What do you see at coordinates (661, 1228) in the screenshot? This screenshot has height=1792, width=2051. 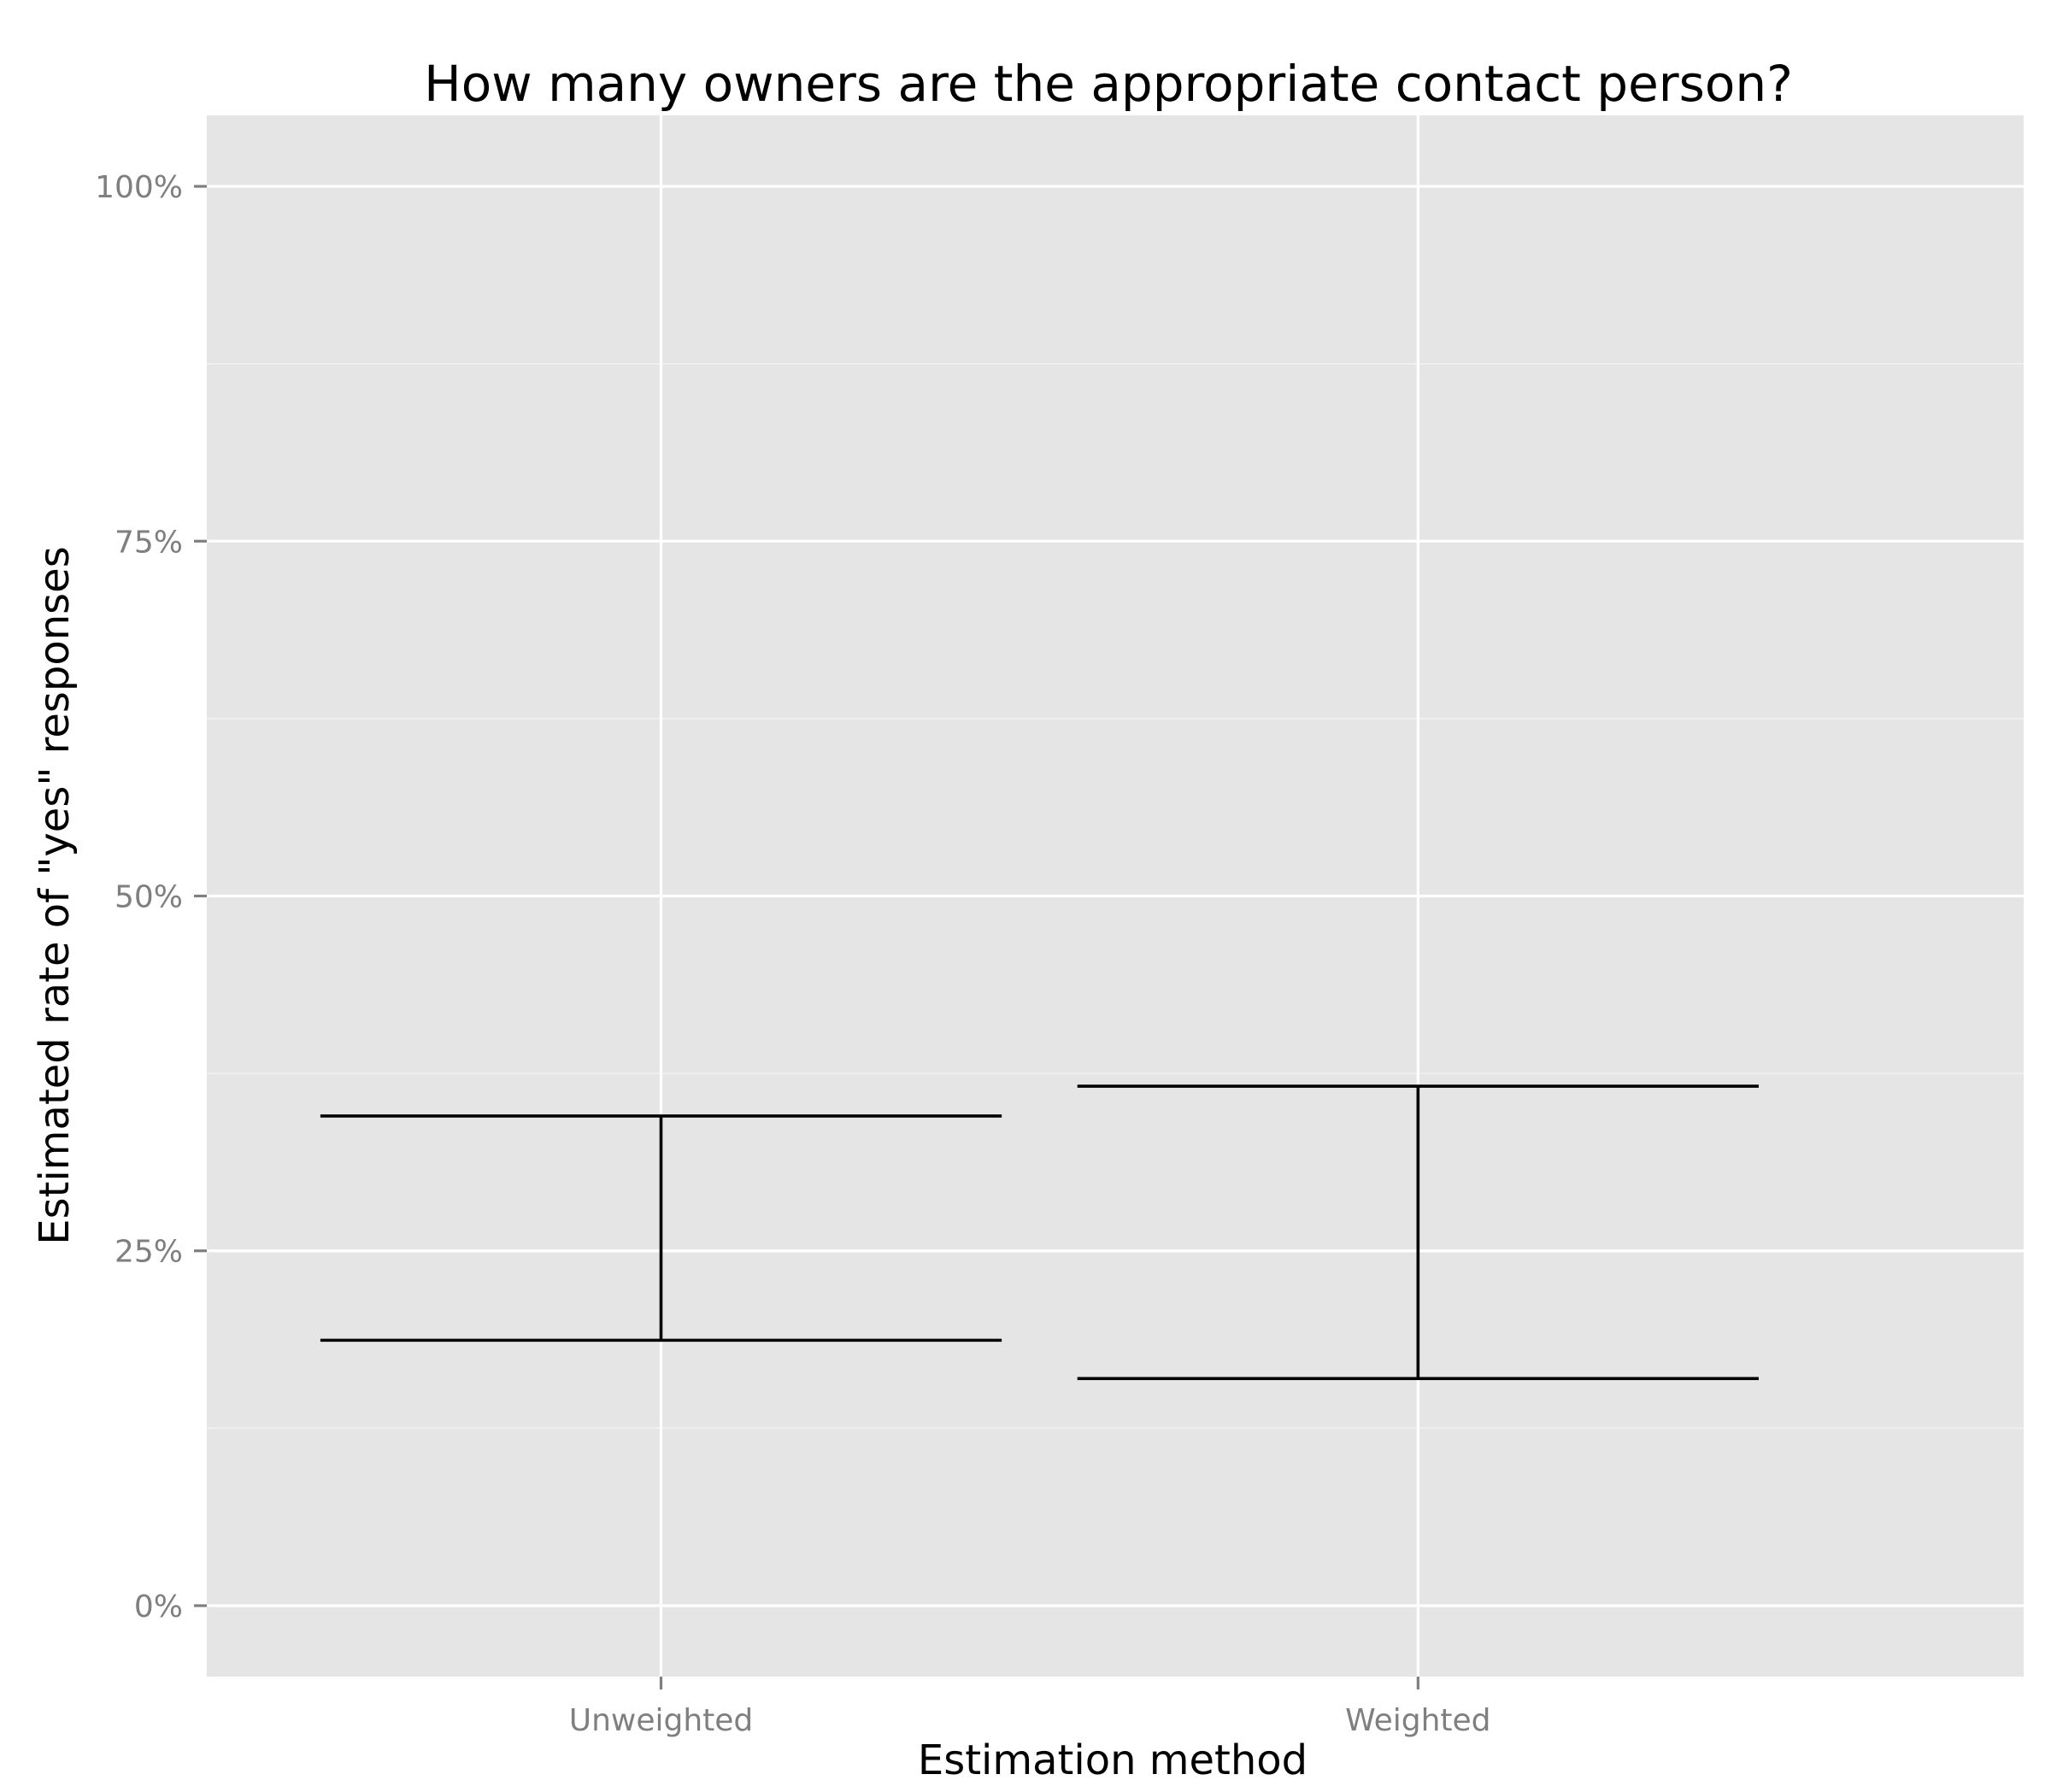 I see `errorbar-unweighted` at bounding box center [661, 1228].